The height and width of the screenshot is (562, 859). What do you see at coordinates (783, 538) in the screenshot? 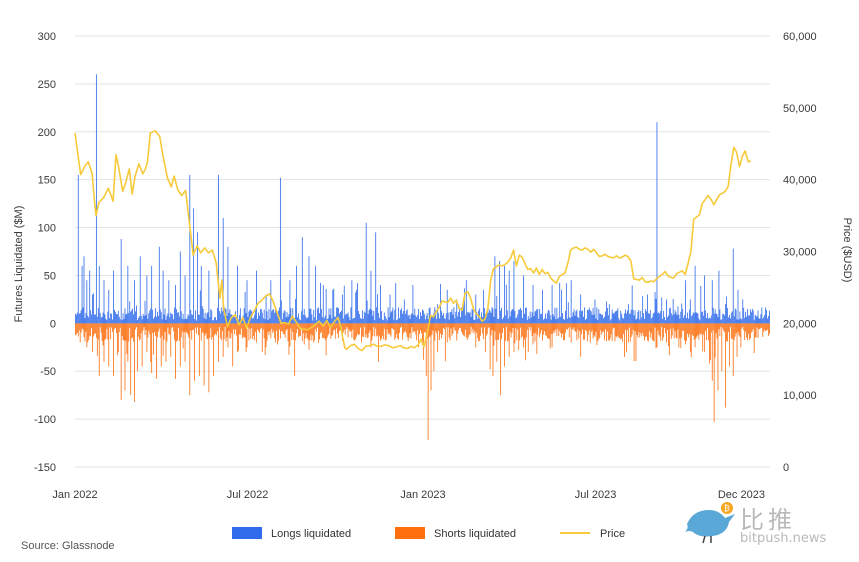
I see `watermark-en: bitpush.news` at bounding box center [783, 538].